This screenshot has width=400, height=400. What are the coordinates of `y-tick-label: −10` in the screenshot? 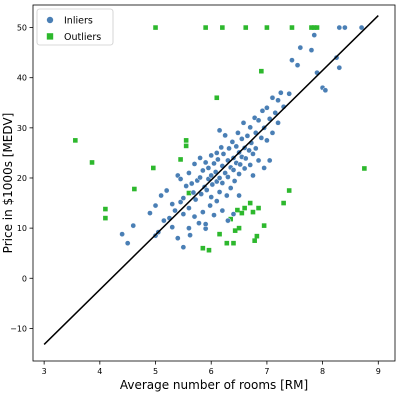 It's located at (18, 328).